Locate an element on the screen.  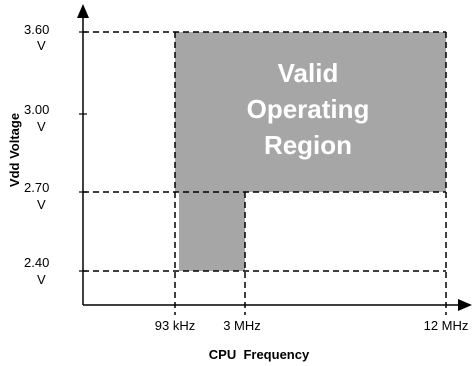
y-tick-label-3v60: 3.60 is located at coordinates (36, 29).